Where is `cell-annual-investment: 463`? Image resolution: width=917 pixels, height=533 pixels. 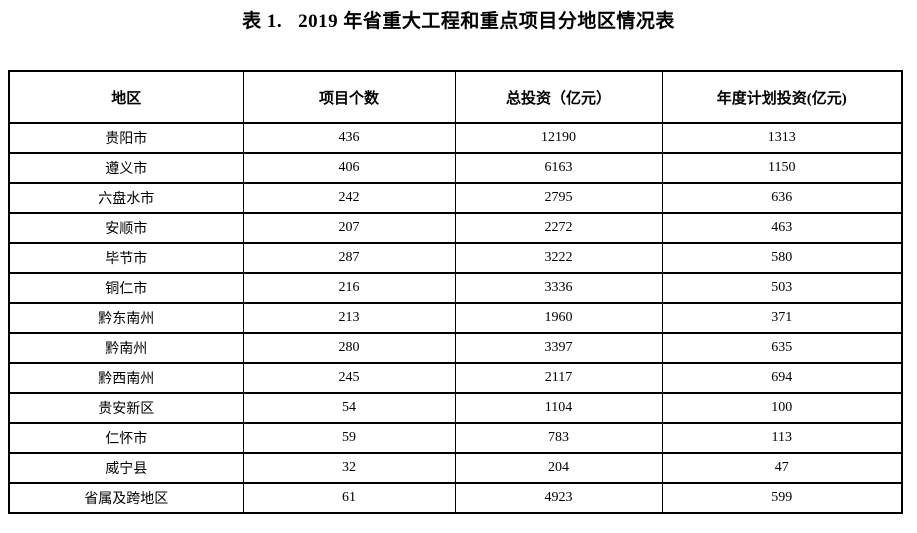 cell-annual-investment: 463 is located at coordinates (782, 228).